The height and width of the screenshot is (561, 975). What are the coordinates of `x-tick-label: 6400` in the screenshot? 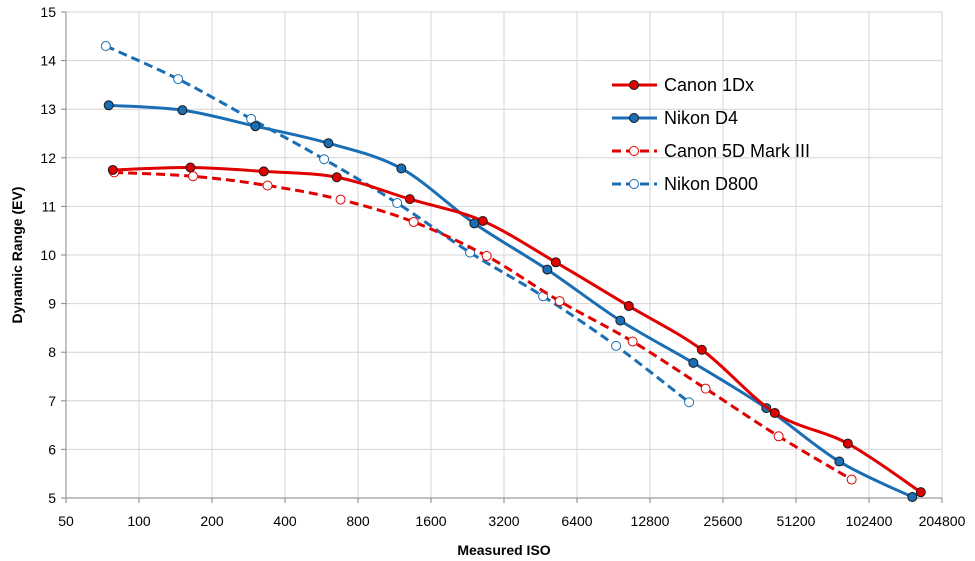 It's located at (576, 521).